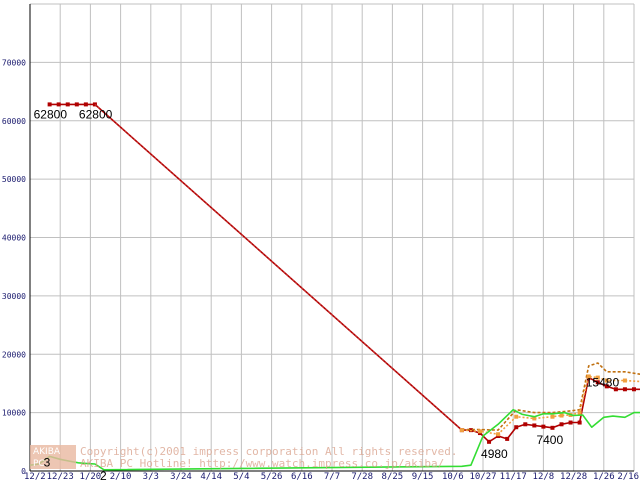 The width and height of the screenshot is (640, 480). I want to click on x-tick-label: 6/16, so click(302, 476).